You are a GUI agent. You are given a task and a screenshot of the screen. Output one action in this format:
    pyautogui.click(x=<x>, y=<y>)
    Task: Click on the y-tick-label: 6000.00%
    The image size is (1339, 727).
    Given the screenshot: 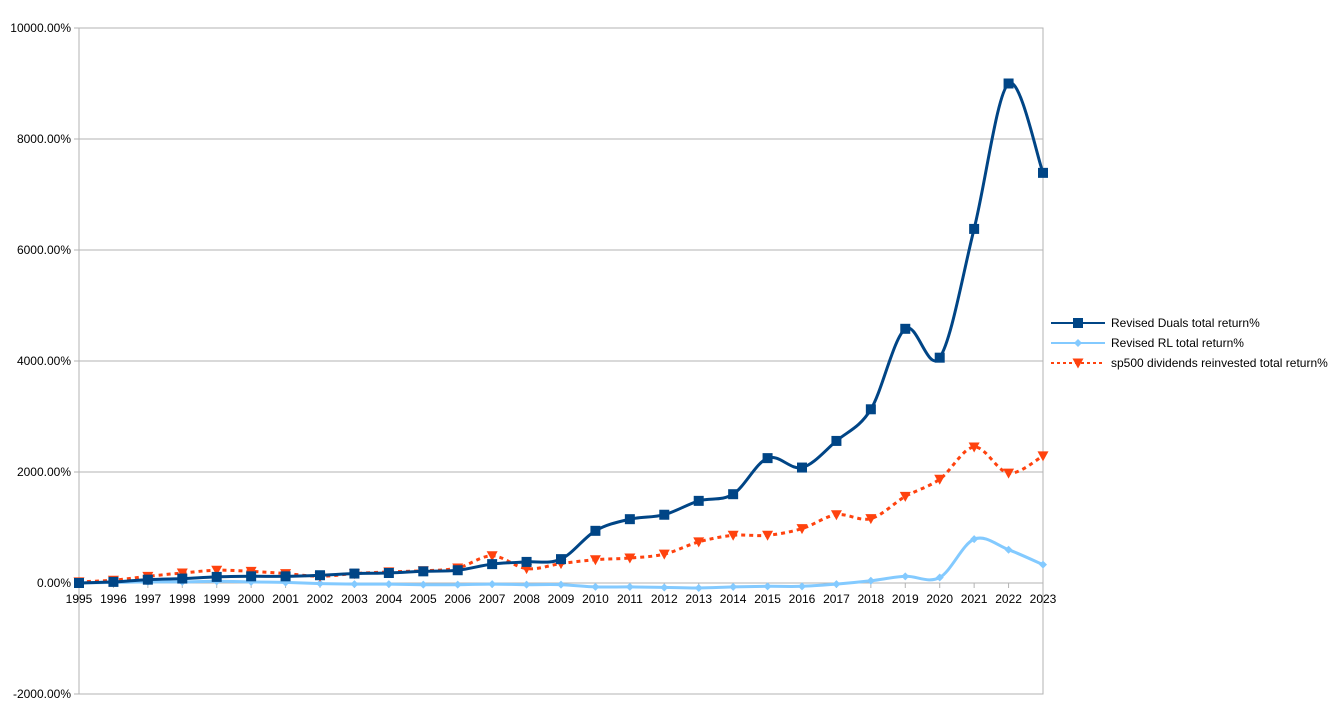 What is the action you would take?
    pyautogui.click(x=44, y=250)
    